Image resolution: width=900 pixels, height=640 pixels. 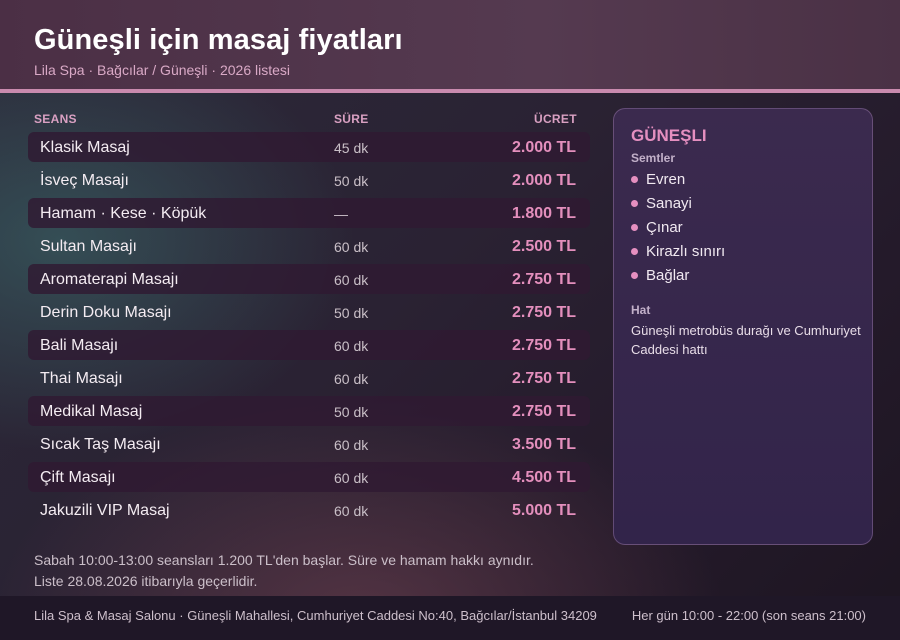 I want to click on district-name: Çınar, so click(x=664, y=227).